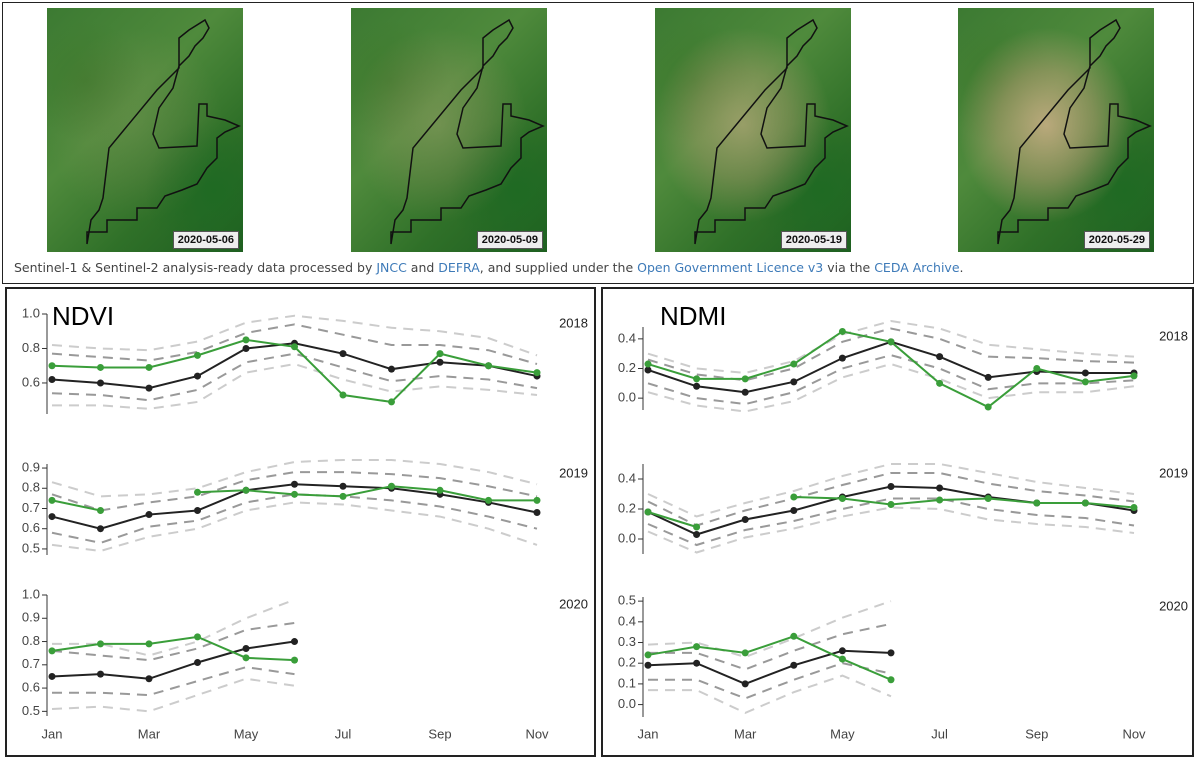 The height and width of the screenshot is (757, 1196). I want to click on image-date: 2020-05-29, so click(1116, 240).